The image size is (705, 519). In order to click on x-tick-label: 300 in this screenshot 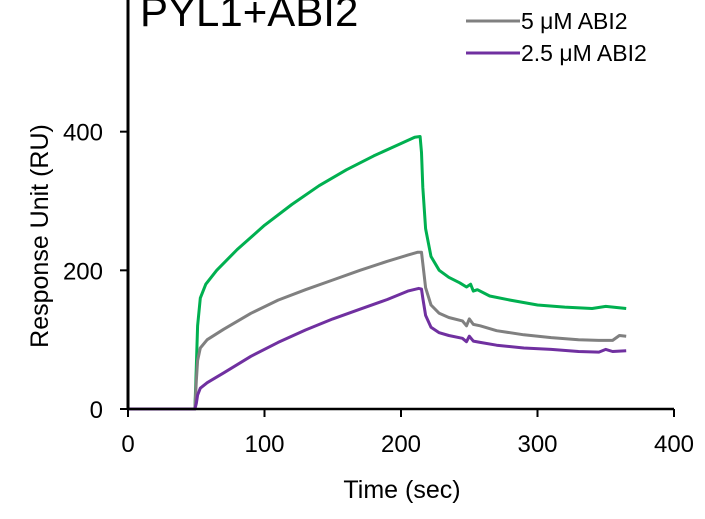, I will do `click(537, 444)`.